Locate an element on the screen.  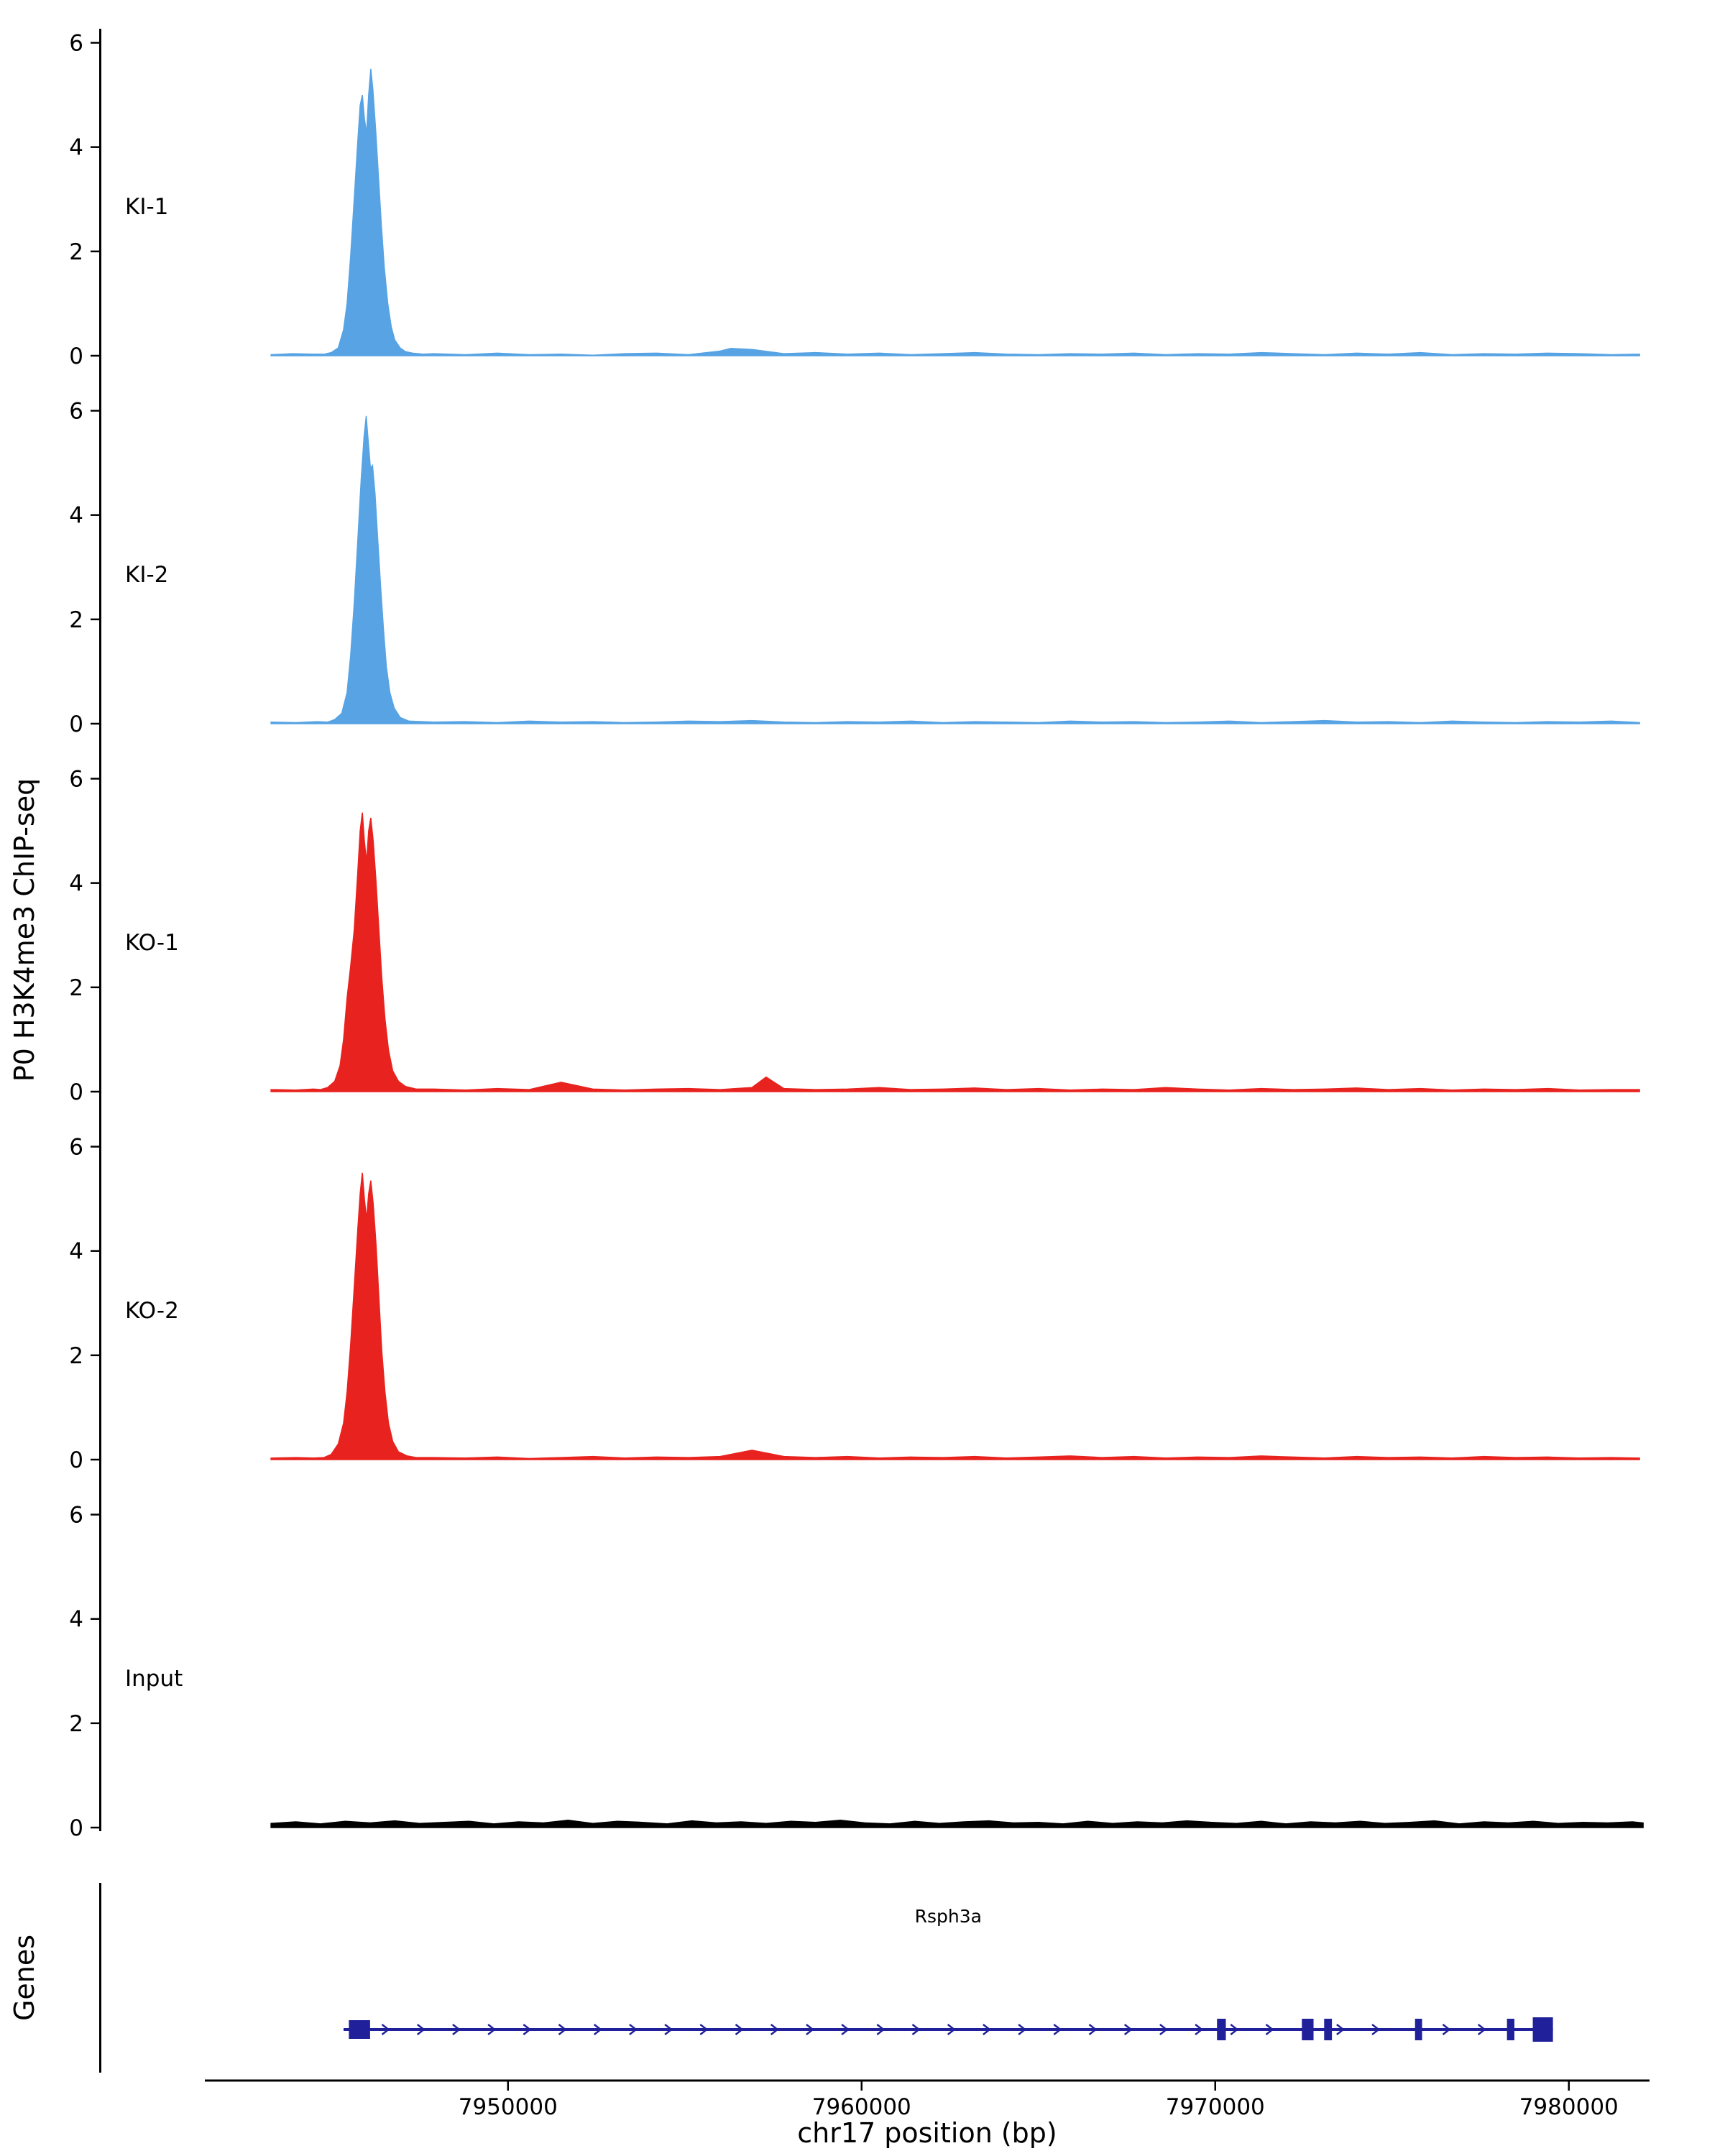
track-panel-KO-2: 0 2 4 6 KO-2 is located at coordinates (854, 1304).